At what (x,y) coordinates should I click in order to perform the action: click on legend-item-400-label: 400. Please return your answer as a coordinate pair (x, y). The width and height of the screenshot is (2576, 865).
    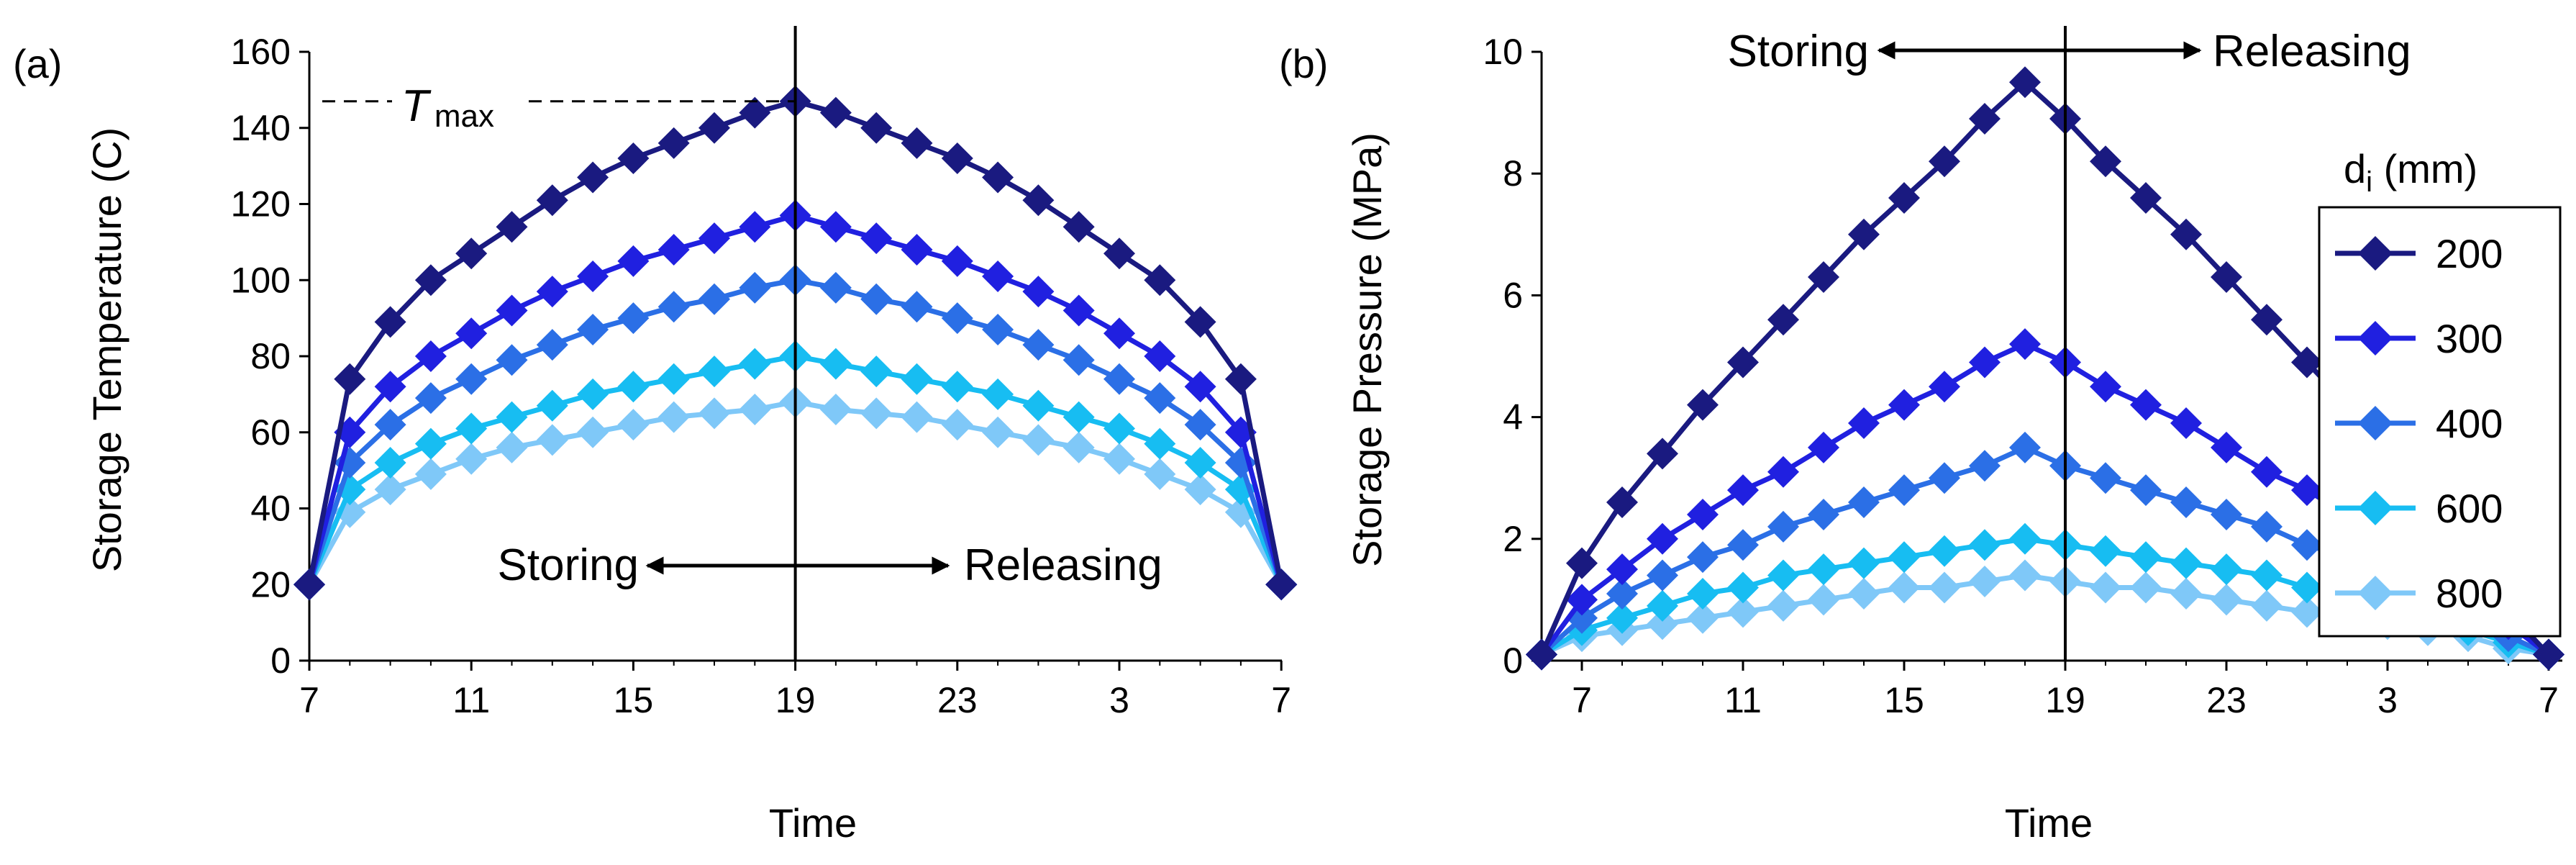
    Looking at the image, I should click on (2469, 423).